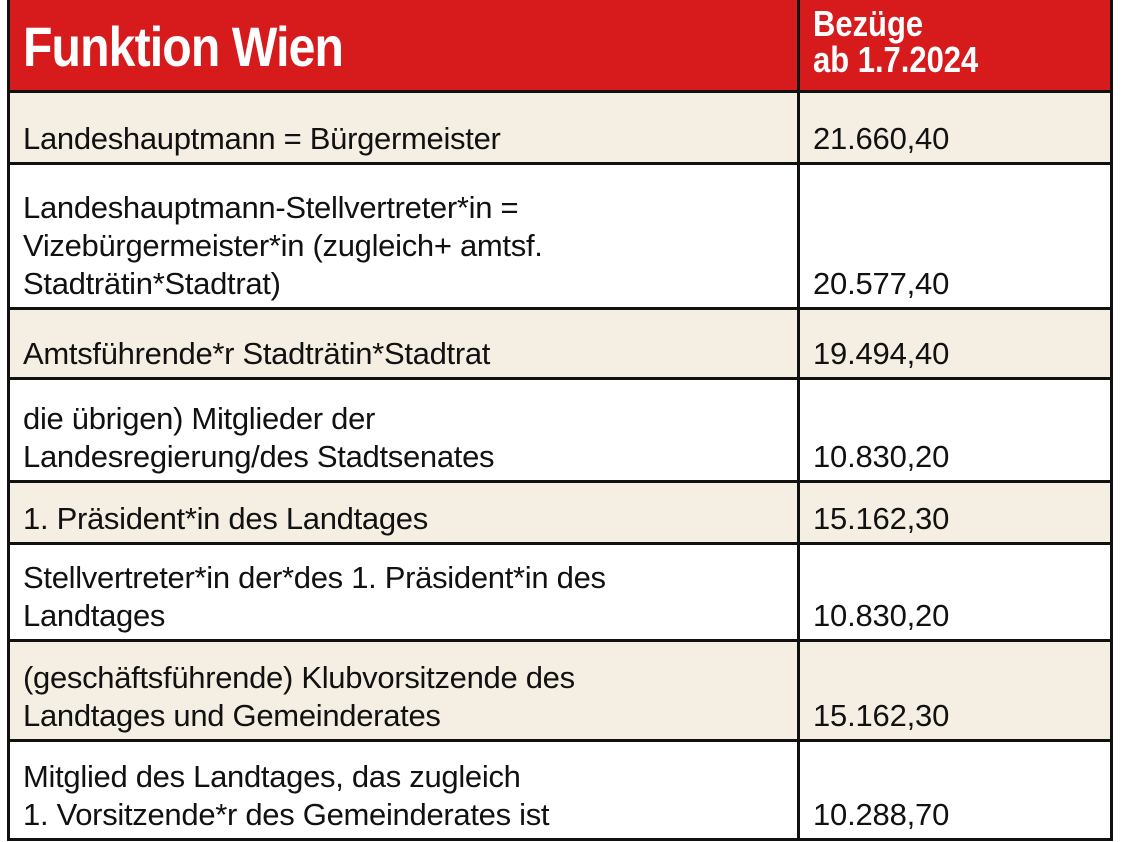 This screenshot has width=1122, height=842. I want to click on amount-cell: 21.660,40, so click(955, 127).